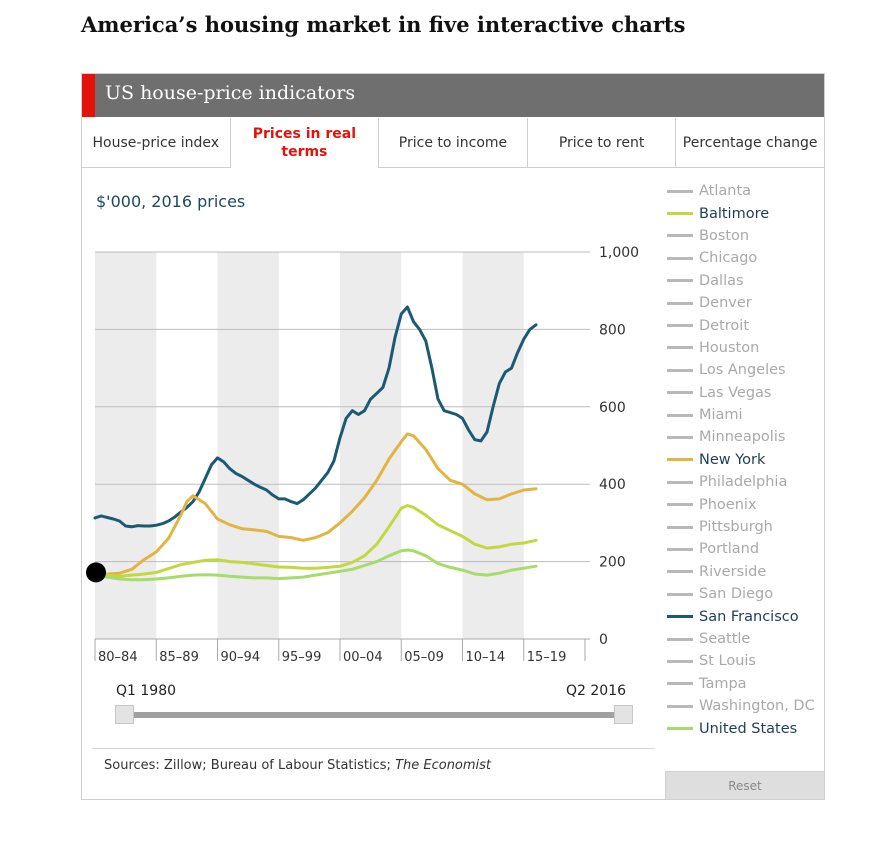 Image resolution: width=894 pixels, height=845 pixels. I want to click on legend-label: Denver, so click(725, 303).